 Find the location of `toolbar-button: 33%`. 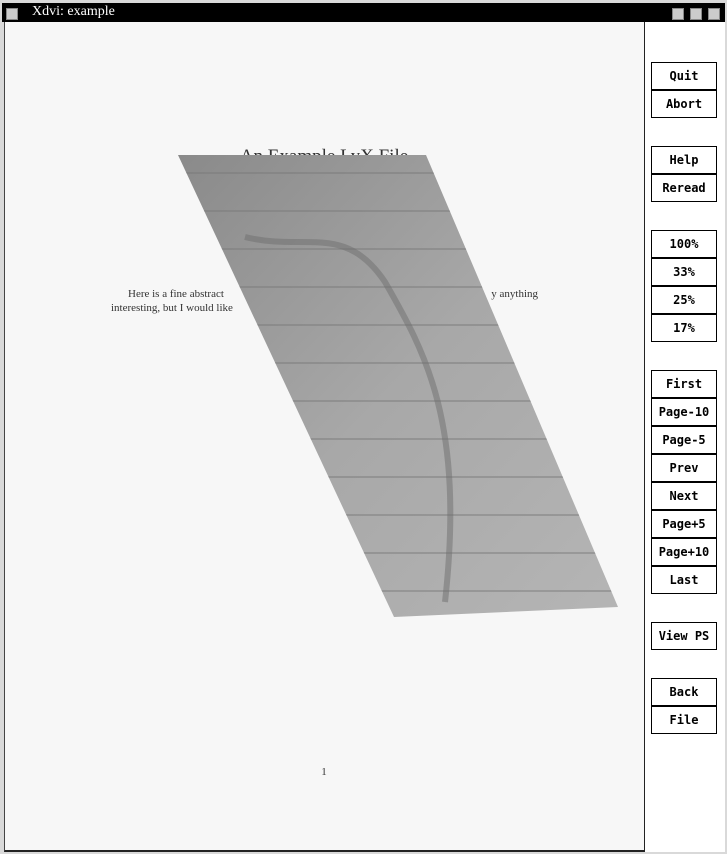

toolbar-button: 33% is located at coordinates (684, 272).